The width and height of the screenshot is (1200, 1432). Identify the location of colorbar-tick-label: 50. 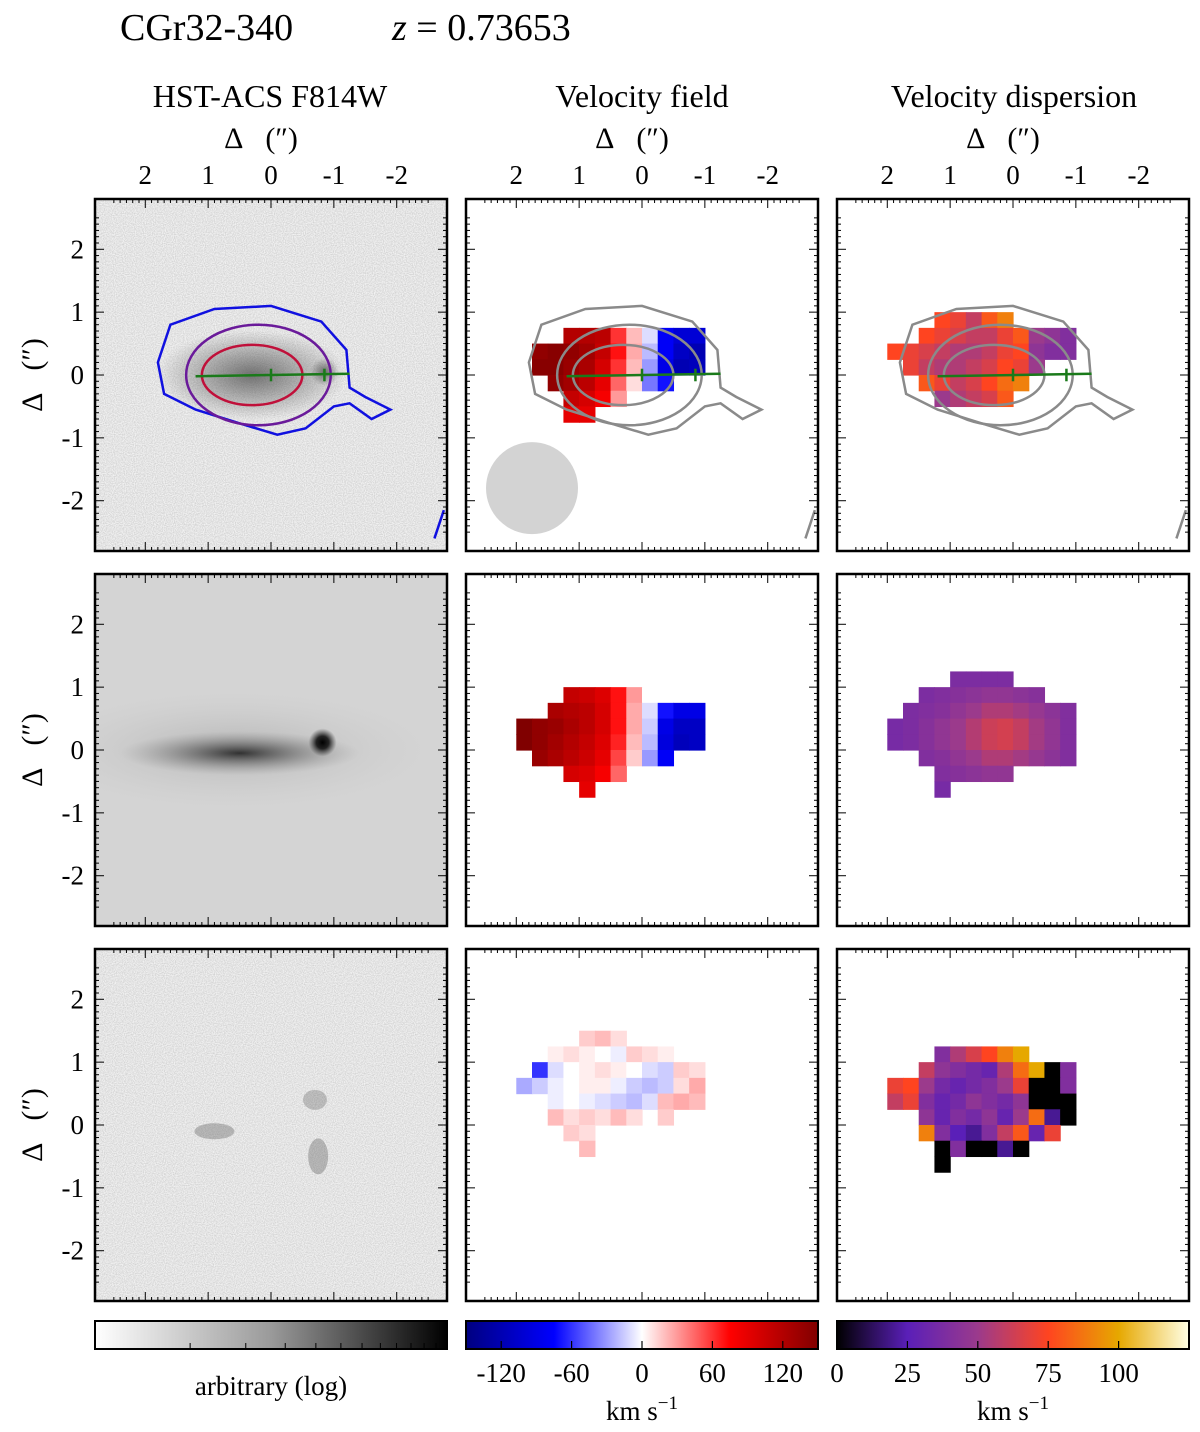
(977, 1373).